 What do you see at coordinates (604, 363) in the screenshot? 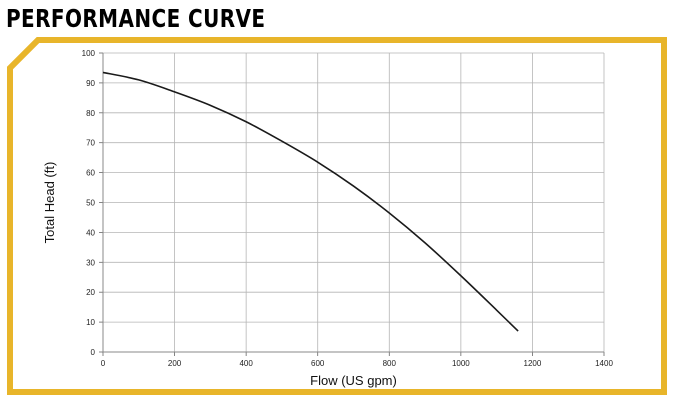
I see `x-tick-label: 1400` at bounding box center [604, 363].